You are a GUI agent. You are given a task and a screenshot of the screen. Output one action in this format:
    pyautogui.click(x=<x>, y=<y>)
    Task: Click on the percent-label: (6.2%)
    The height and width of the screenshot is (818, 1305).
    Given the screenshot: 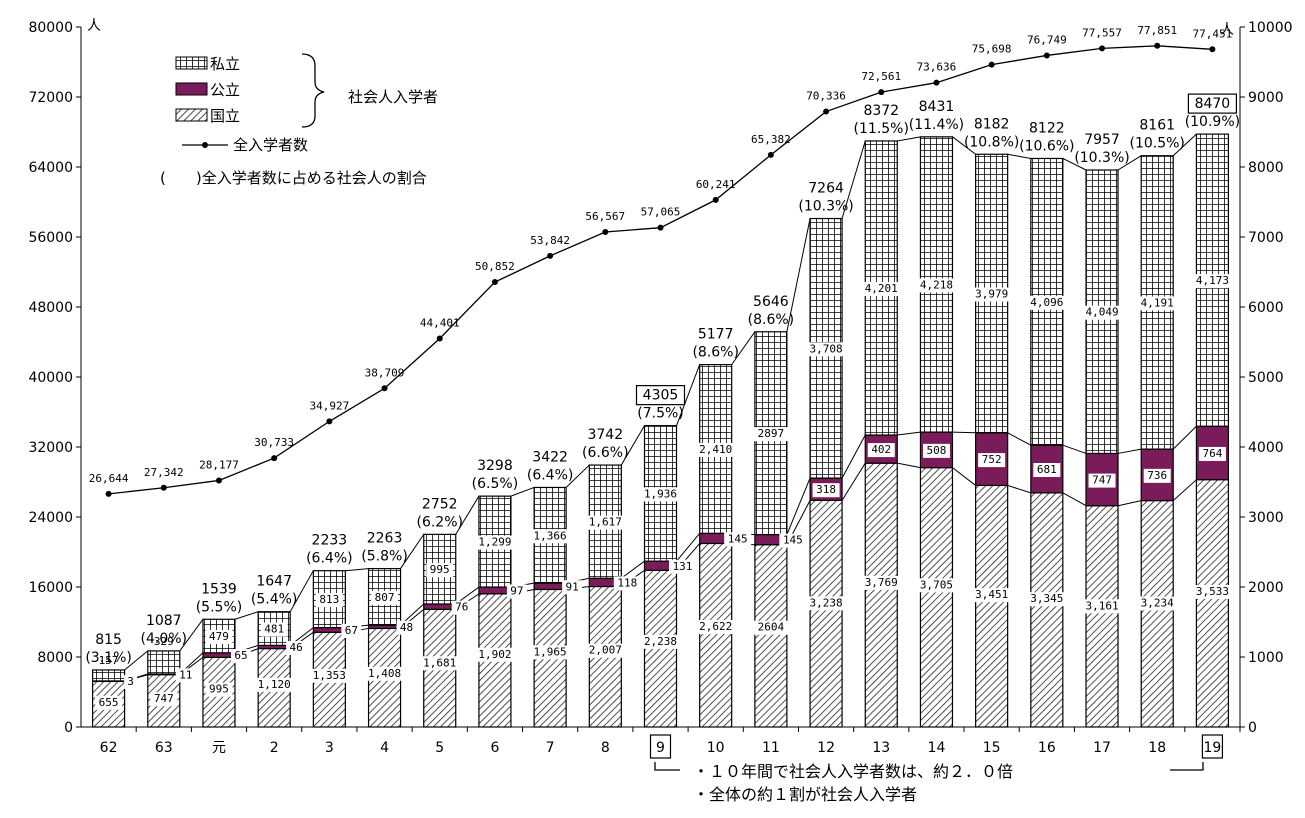 What is the action you would take?
    pyautogui.click(x=439, y=522)
    